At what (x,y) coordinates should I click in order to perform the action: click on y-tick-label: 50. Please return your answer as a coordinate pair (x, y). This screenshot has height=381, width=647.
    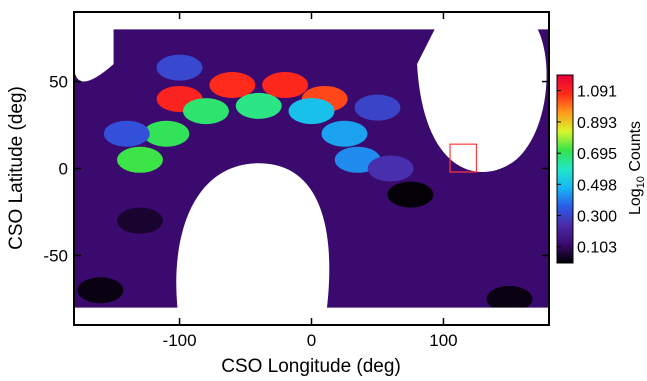
    Looking at the image, I should click on (58, 82).